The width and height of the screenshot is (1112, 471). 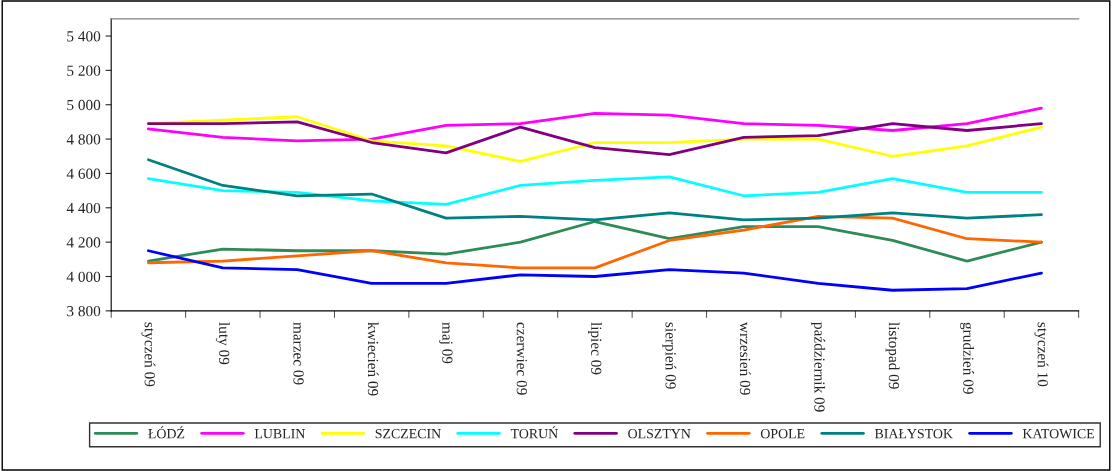 I want to click on x-tick-label: styczeń 09, so click(x=148, y=354).